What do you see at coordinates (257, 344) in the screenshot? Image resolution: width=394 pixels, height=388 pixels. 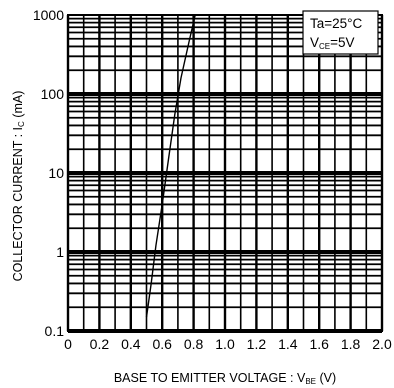 I see `x-tick-label: 1.2` at bounding box center [257, 344].